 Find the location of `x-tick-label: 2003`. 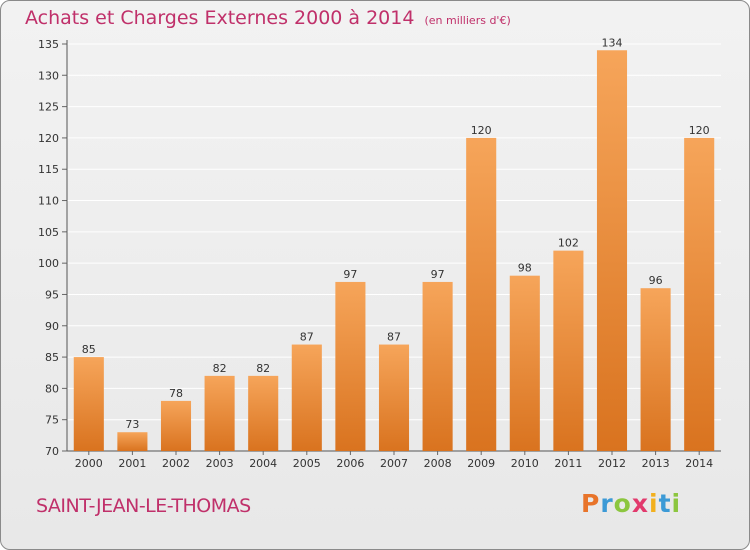

x-tick-label: 2003 is located at coordinates (220, 463).